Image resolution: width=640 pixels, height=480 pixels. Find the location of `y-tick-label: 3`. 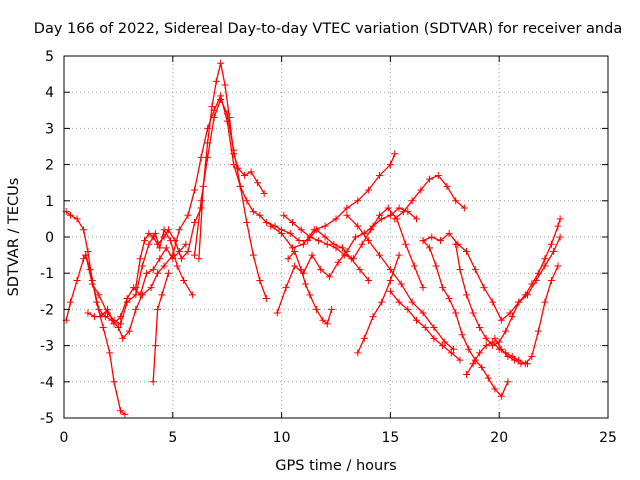

y-tick-label: 3 is located at coordinates (49, 129).